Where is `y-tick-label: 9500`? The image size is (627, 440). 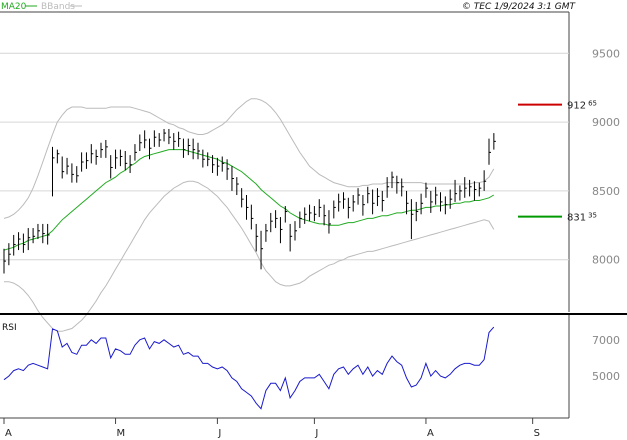 y-tick-label: 9500 is located at coordinates (606, 53).